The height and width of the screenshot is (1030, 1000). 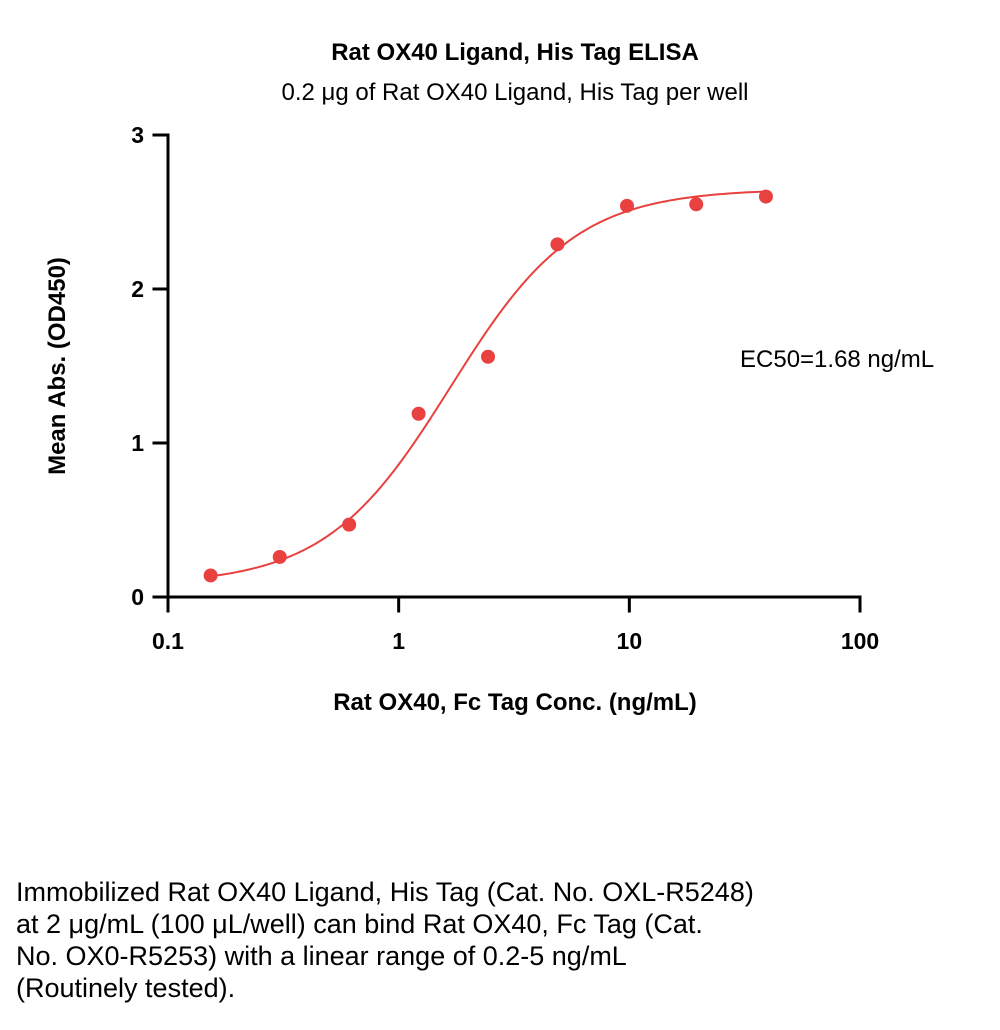 What do you see at coordinates (137, 135) in the screenshot?
I see `y-tick-label: 3` at bounding box center [137, 135].